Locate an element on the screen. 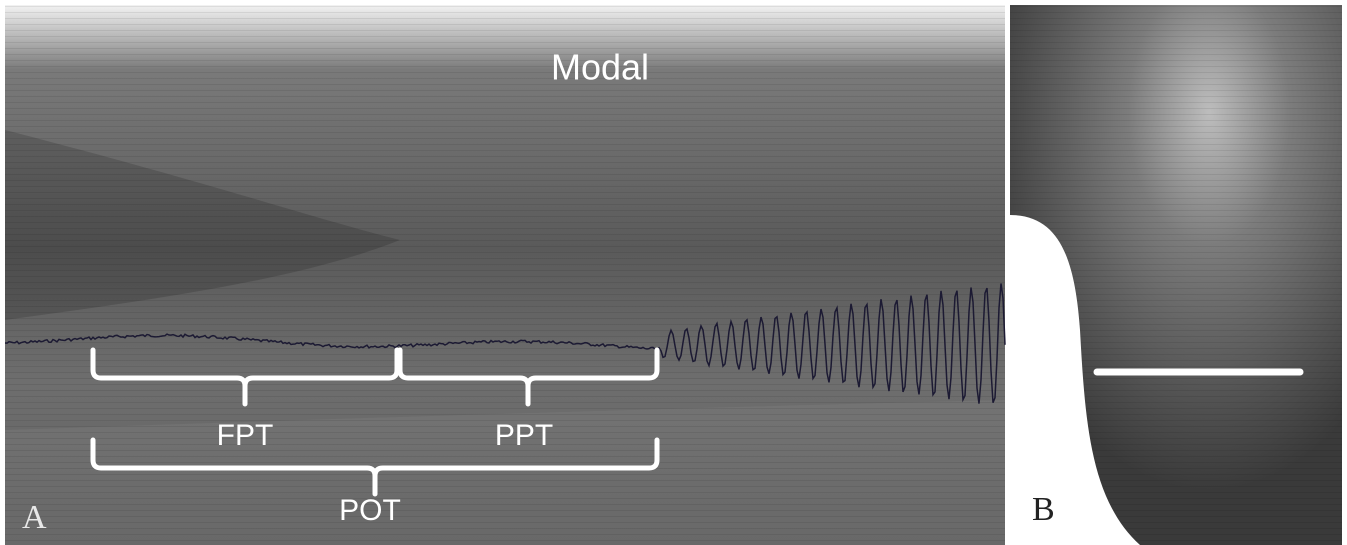  bracket-fpt is located at coordinates (245, 377).